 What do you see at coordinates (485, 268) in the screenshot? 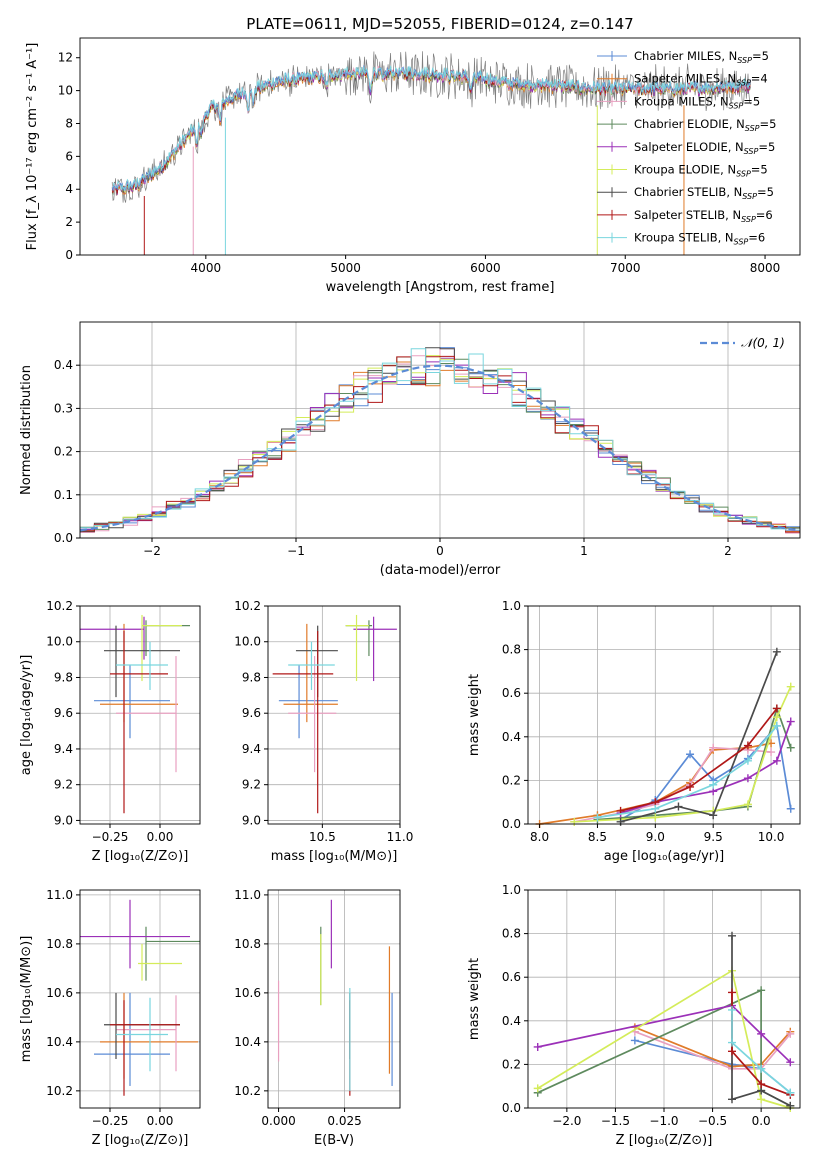
I see `x-tick-label: 6000` at bounding box center [485, 268].